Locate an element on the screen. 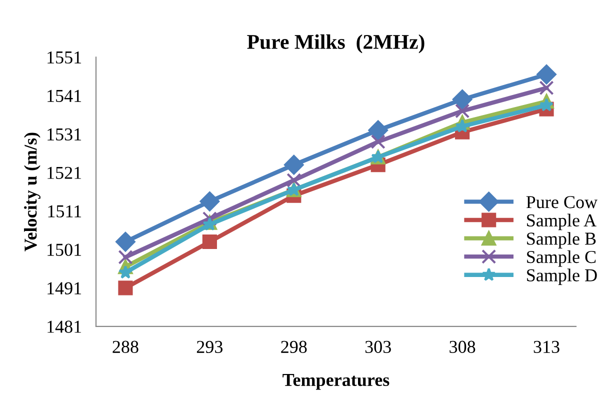 The width and height of the screenshot is (600, 408). legend-label: Sample D is located at coordinates (562, 277).